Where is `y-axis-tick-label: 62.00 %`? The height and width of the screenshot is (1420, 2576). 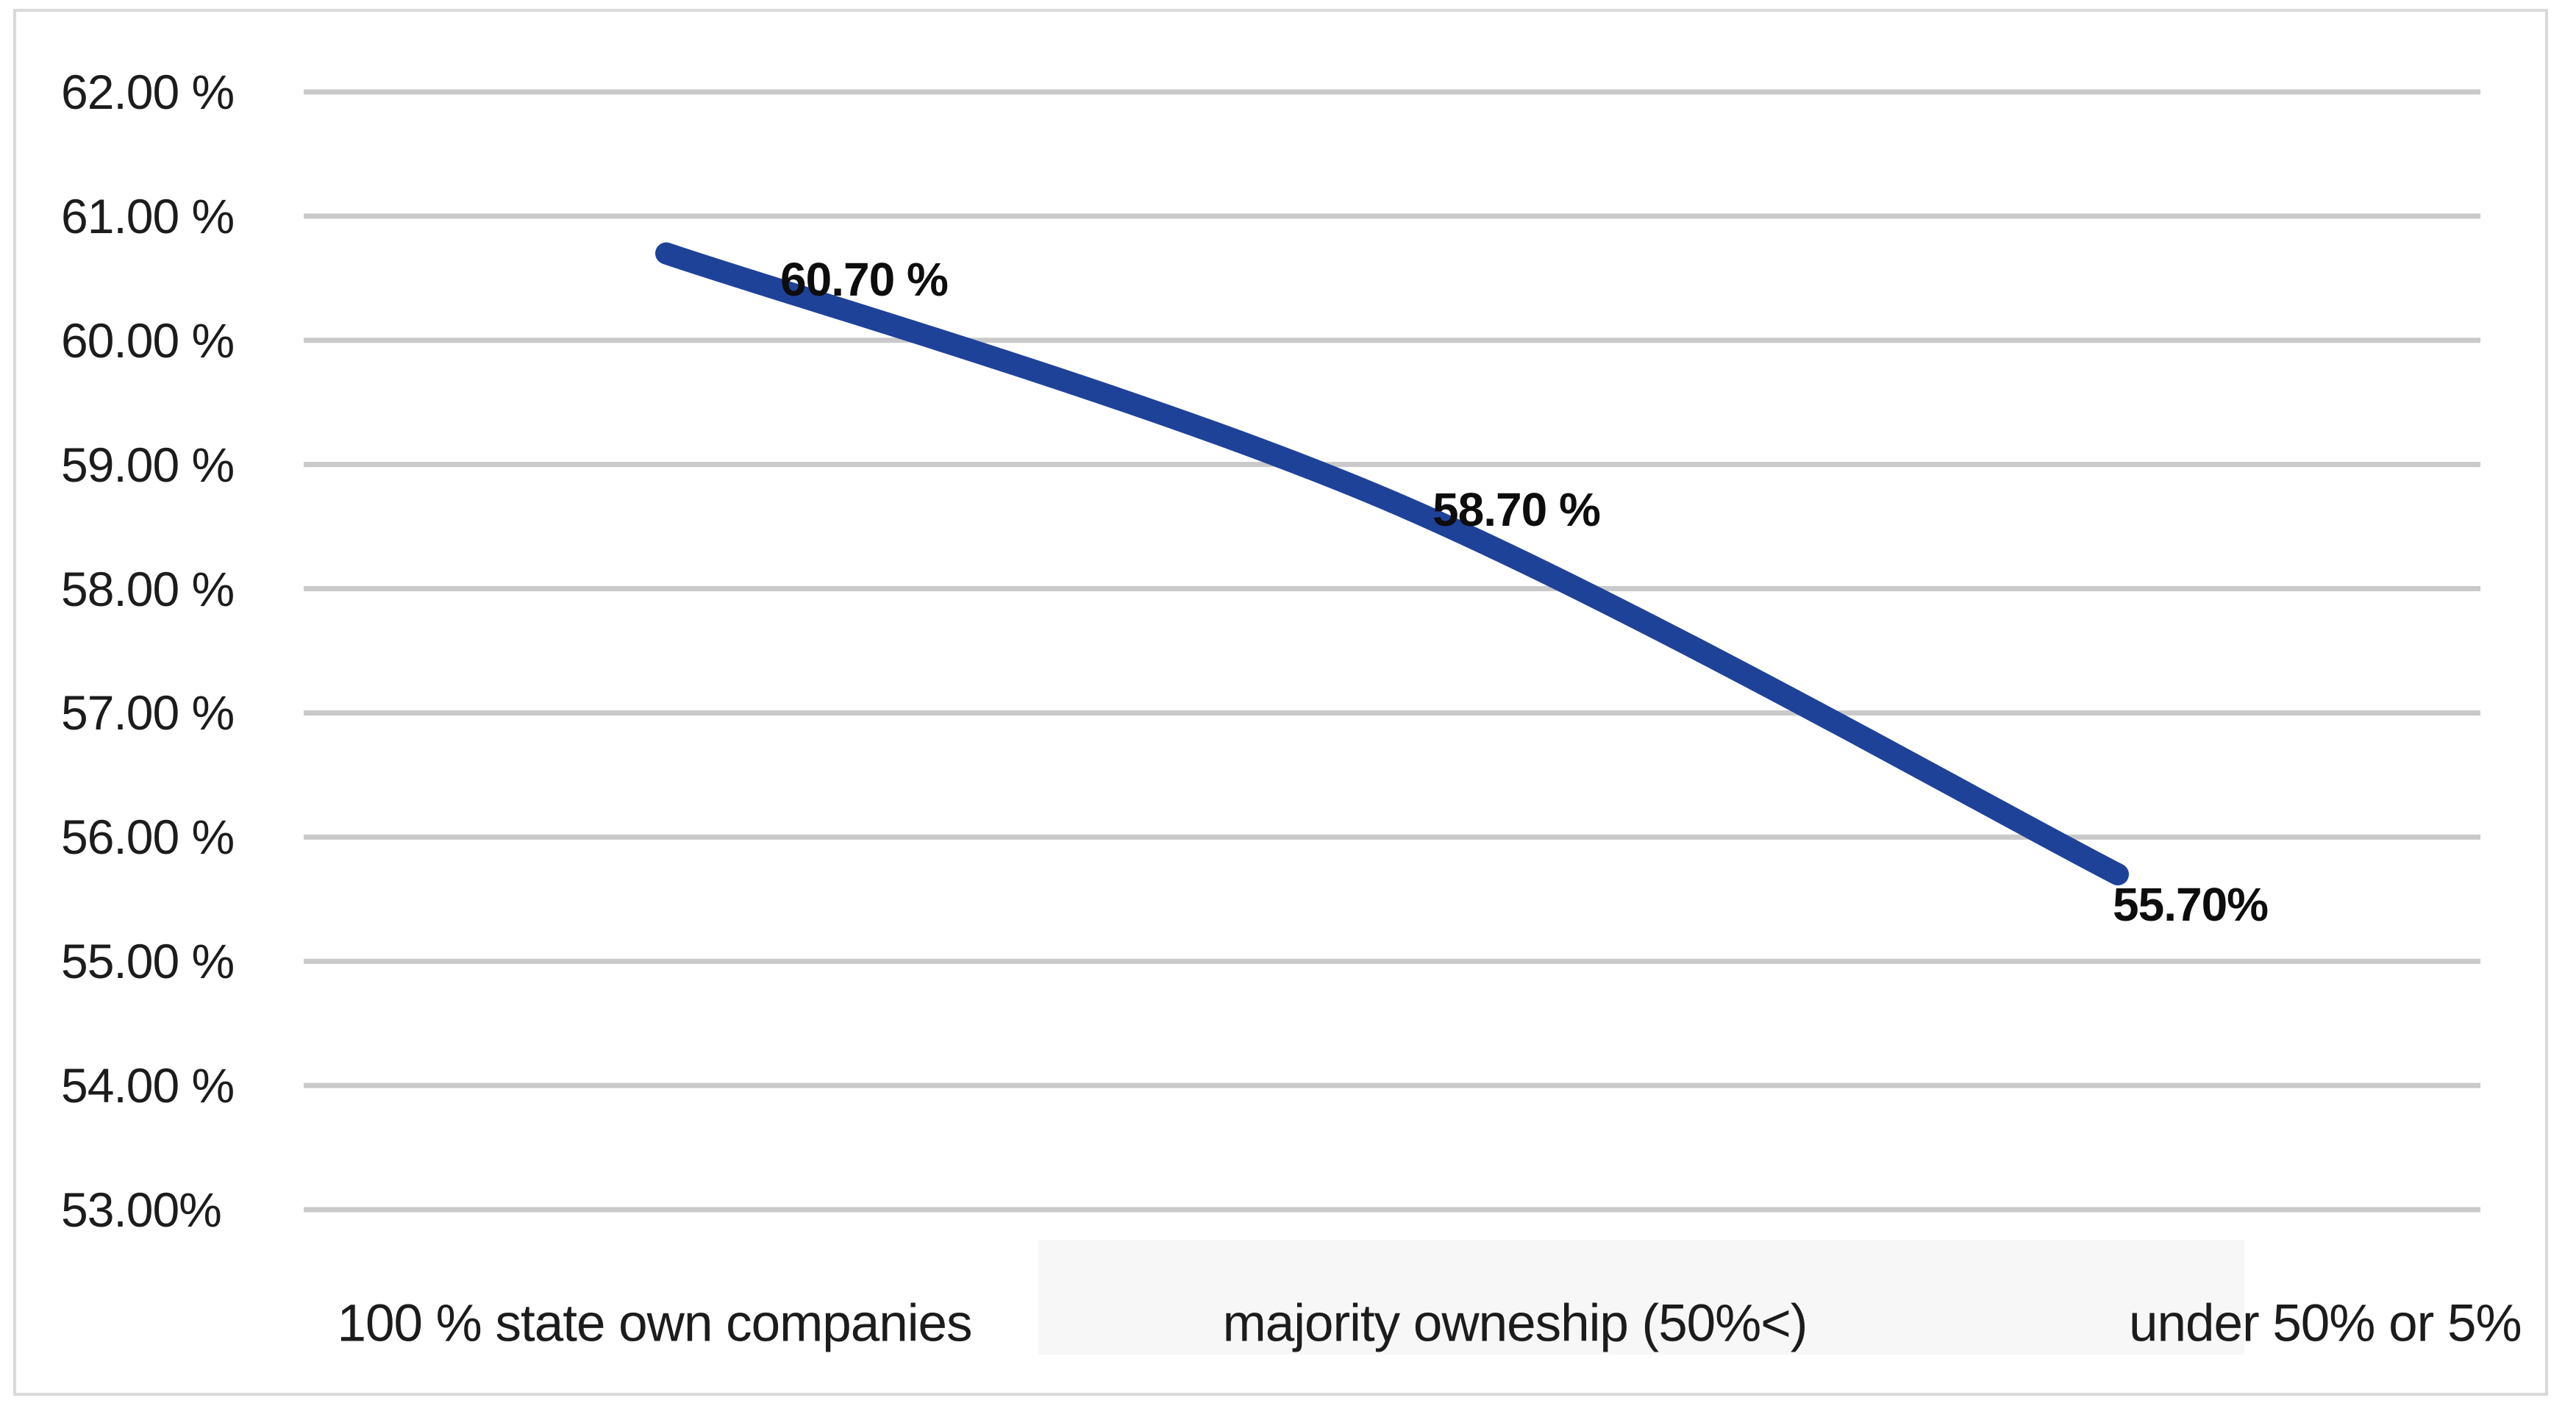 y-axis-tick-label: 62.00 % is located at coordinates (148, 92).